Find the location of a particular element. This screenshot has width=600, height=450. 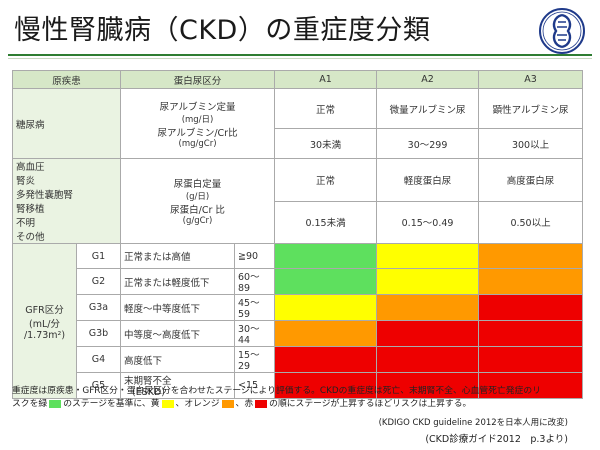

gfr-desc: 中等度〜高度低下 is located at coordinates (178, 333).